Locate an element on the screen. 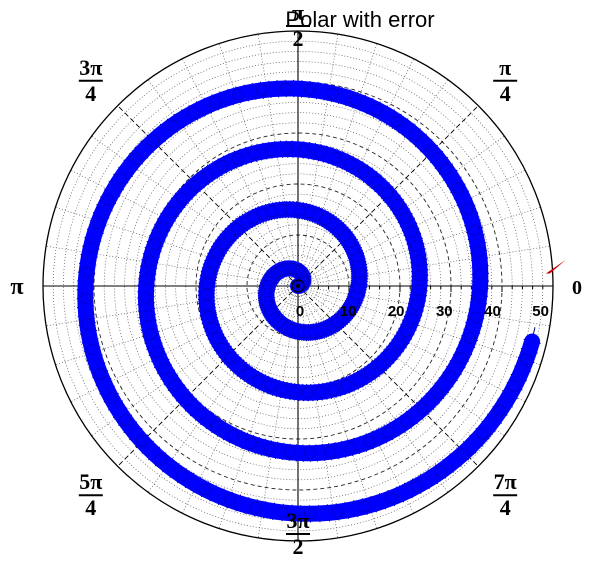  angle-label-text: π is located at coordinates (16, 287).